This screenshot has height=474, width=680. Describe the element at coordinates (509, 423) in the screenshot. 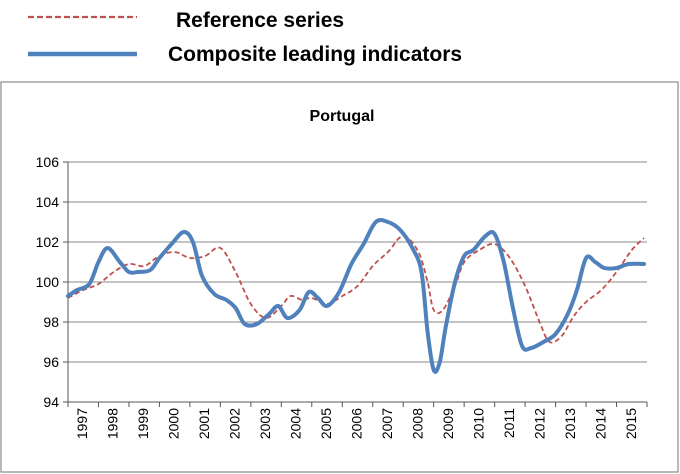

I see `x-tick-label-2011: 2011` at that location.